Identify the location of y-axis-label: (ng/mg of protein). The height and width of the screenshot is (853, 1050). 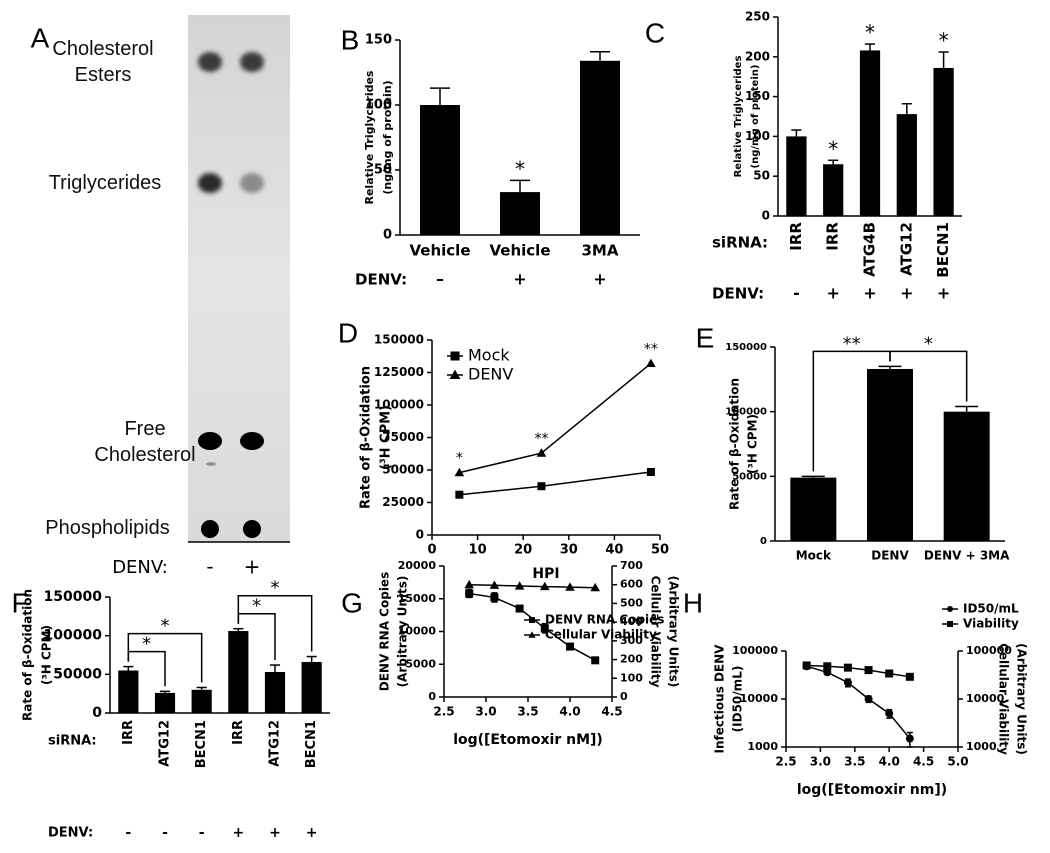
(387, 137).